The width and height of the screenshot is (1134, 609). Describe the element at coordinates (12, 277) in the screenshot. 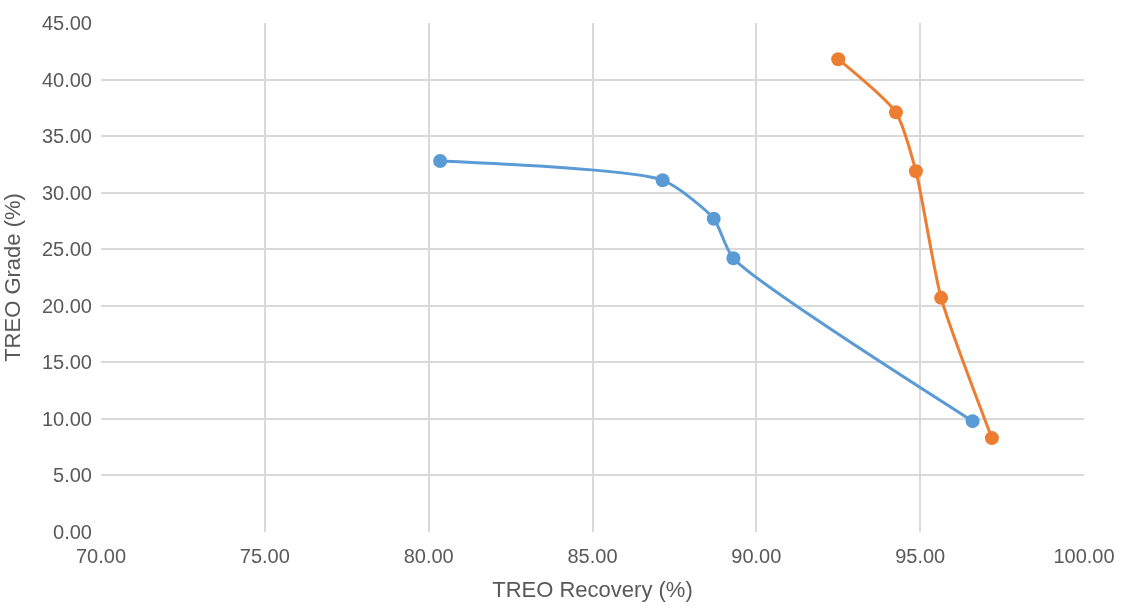

I see `y-axis-title: TREO Grade (%)` at that location.